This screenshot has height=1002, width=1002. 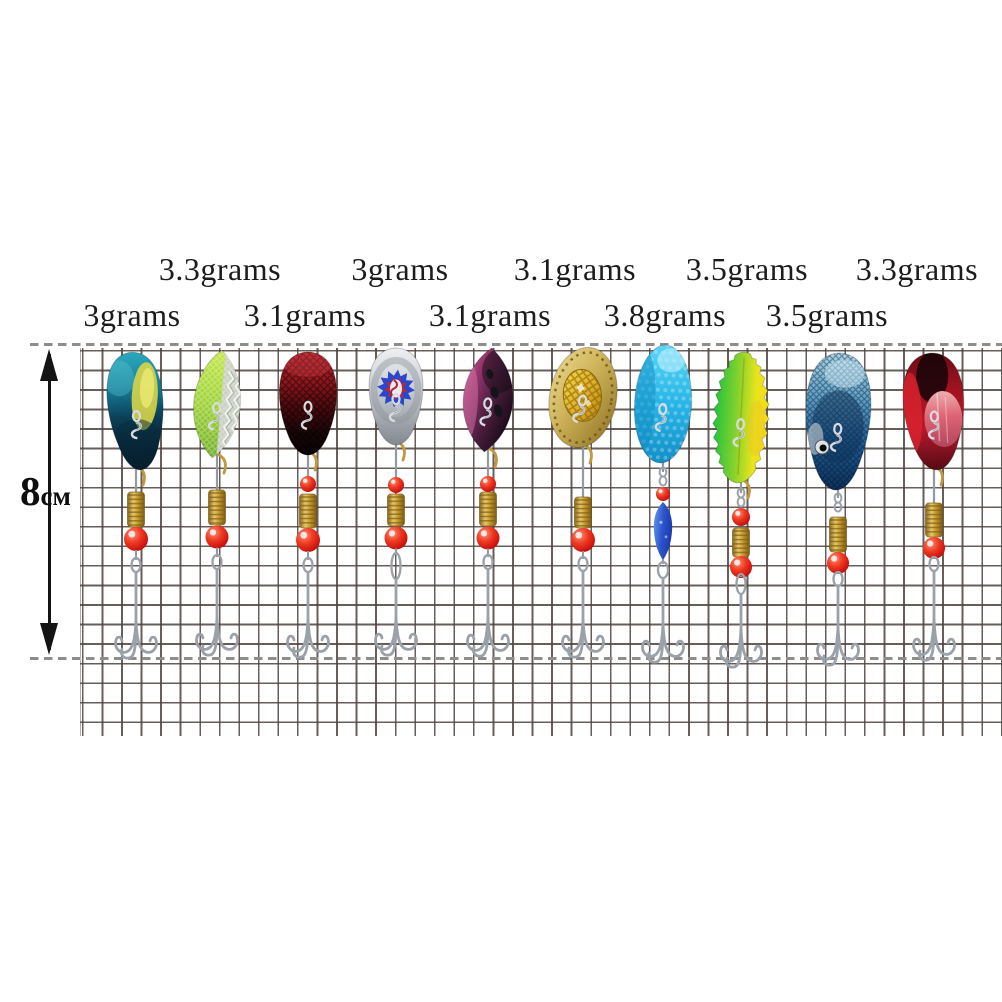 What do you see at coordinates (516, 344) in the screenshot?
I see `measure-dash-top` at bounding box center [516, 344].